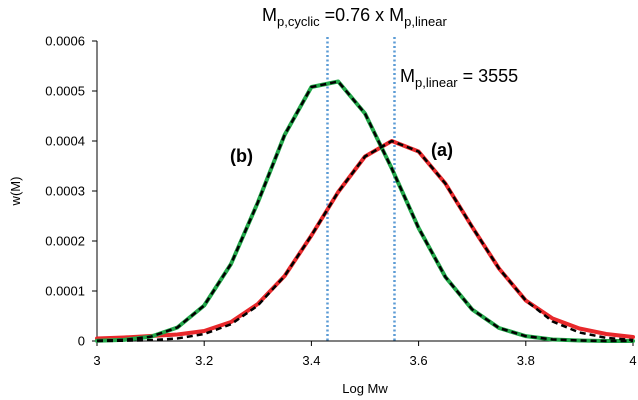 This screenshot has width=638, height=400. Describe the element at coordinates (65, 241) in the screenshot. I see `y-tick-label: 0.0002` at that location.